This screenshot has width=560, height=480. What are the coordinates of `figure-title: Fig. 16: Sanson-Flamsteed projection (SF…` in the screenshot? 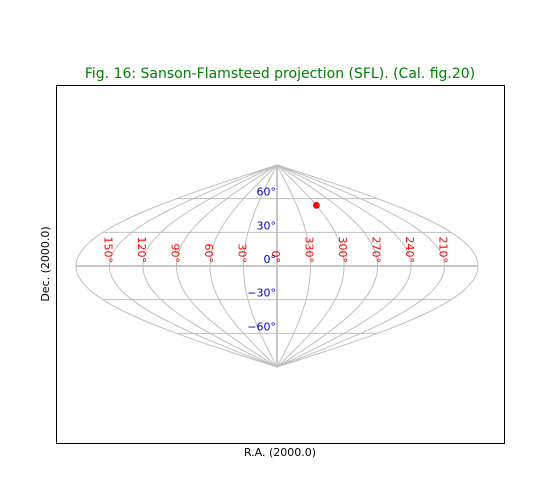 It's located at (280, 74).